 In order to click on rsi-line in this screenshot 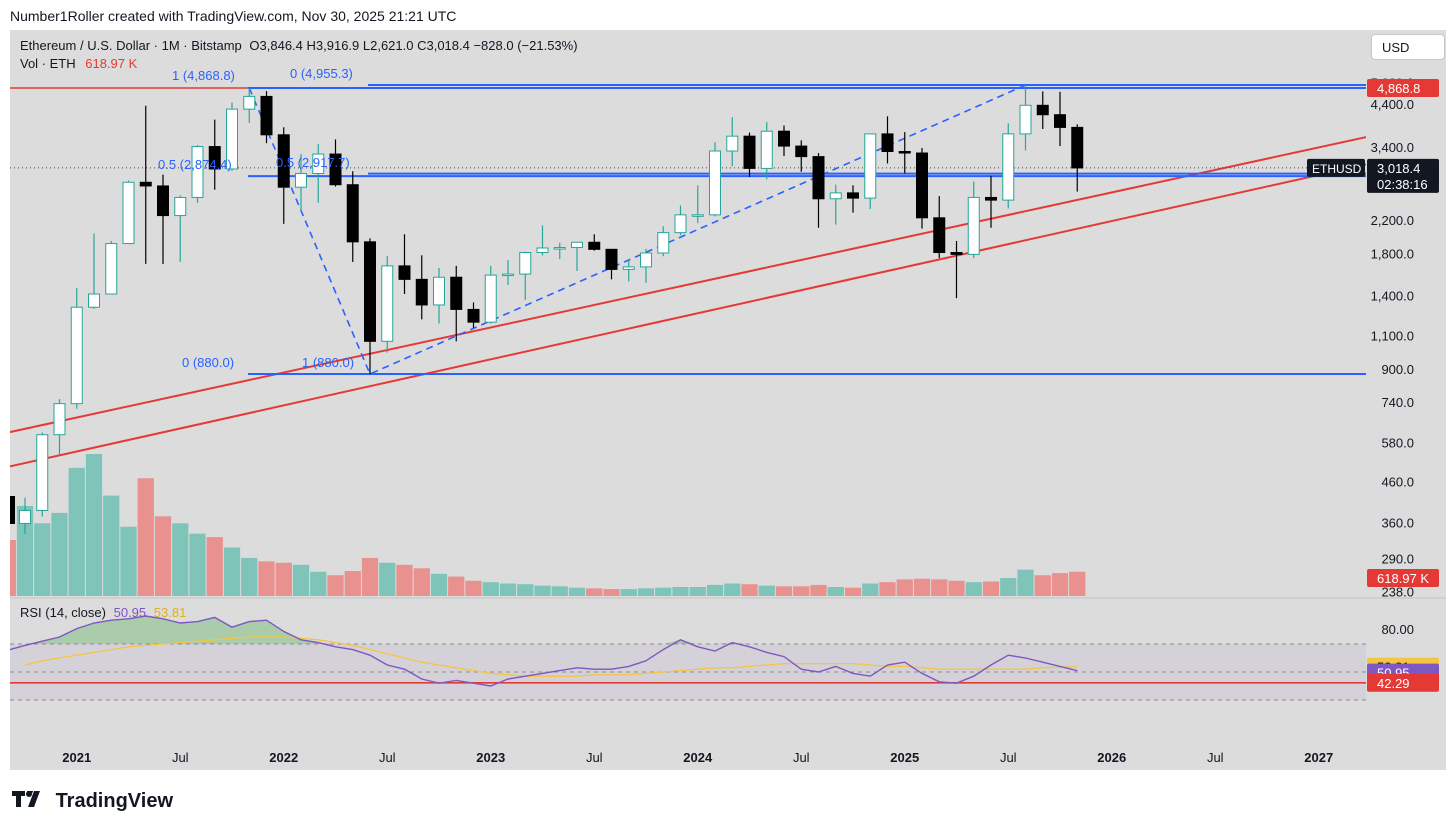, I will do `click(543, 651)`.